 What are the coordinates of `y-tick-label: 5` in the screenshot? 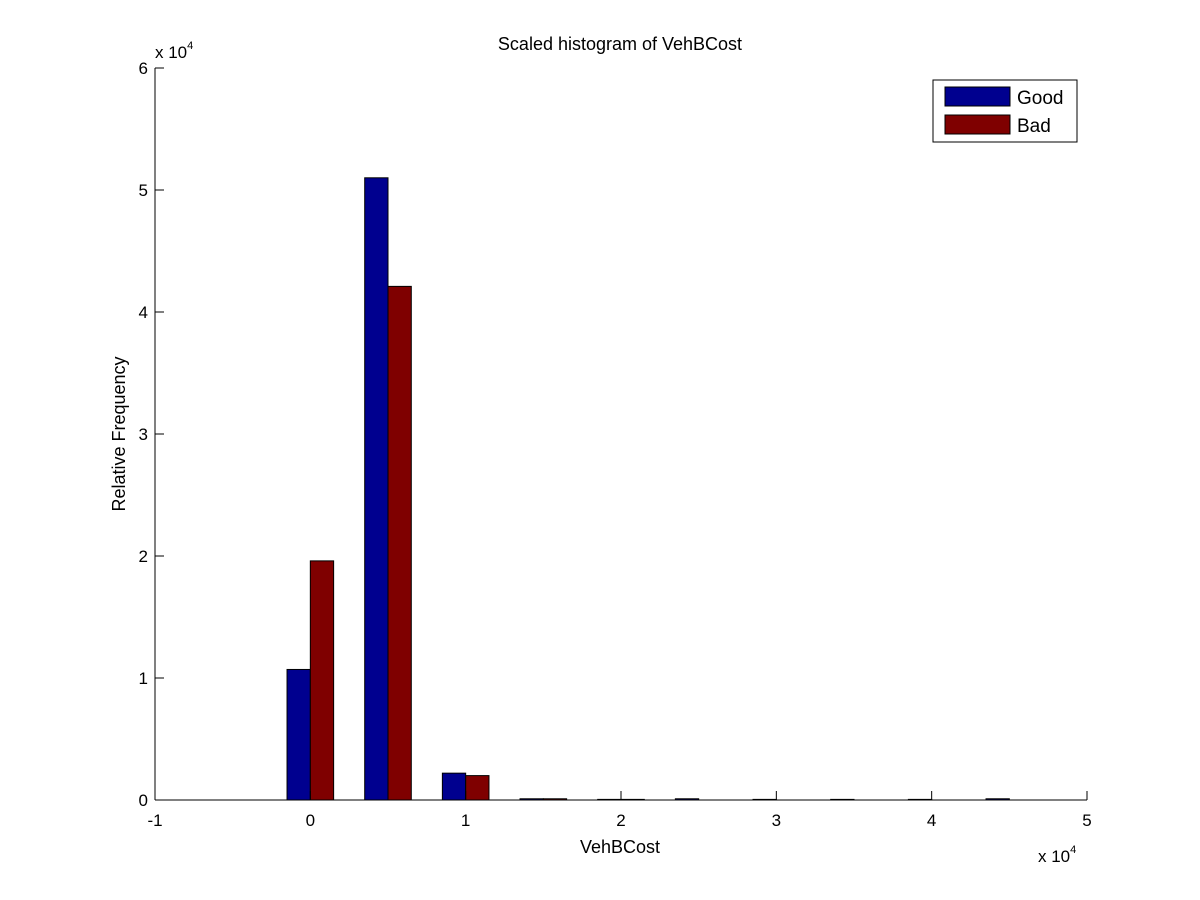 It's located at (143, 190).